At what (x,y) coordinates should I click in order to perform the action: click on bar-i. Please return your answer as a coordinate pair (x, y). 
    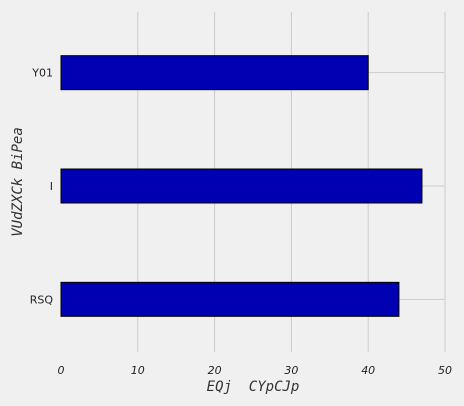
    Looking at the image, I should click on (241, 186).